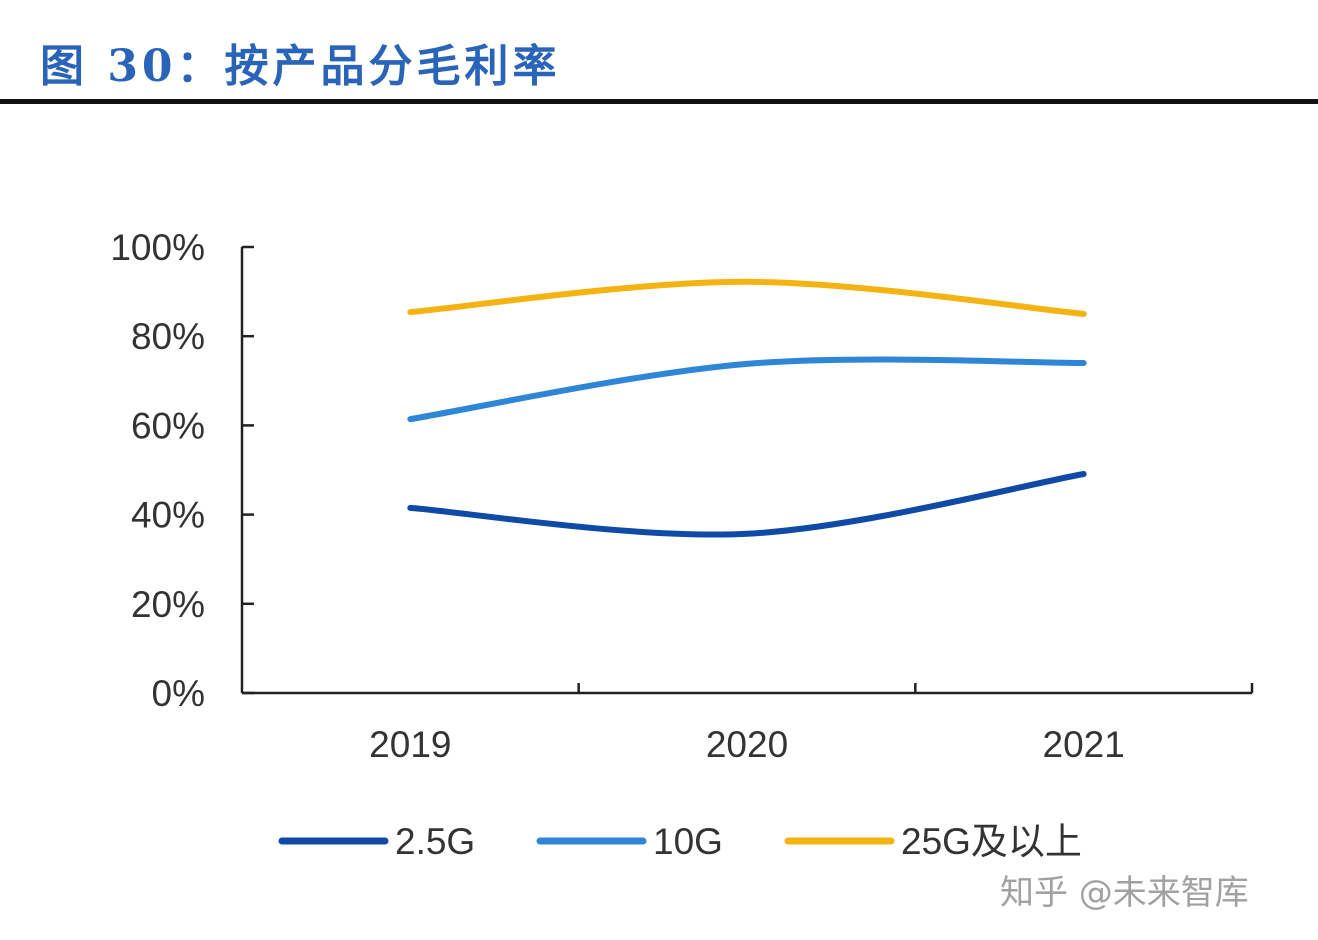  I want to click on legend-label: 10G, so click(688, 841).